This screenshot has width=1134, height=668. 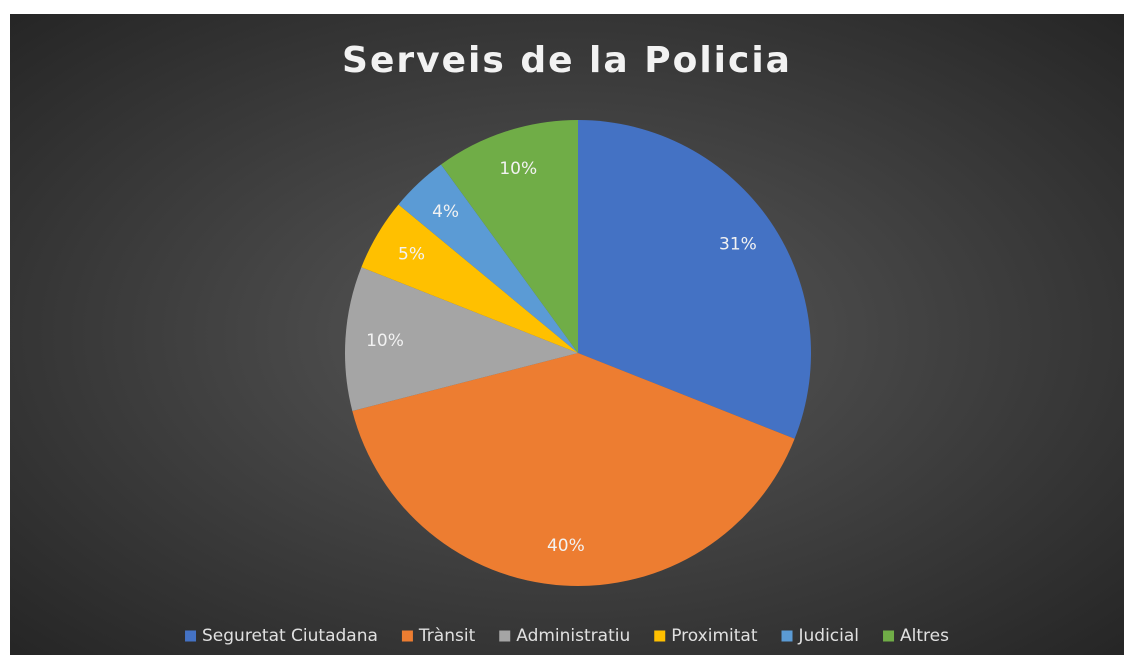 I want to click on legend-label: Seguretat Ciutadana, so click(x=290, y=636).